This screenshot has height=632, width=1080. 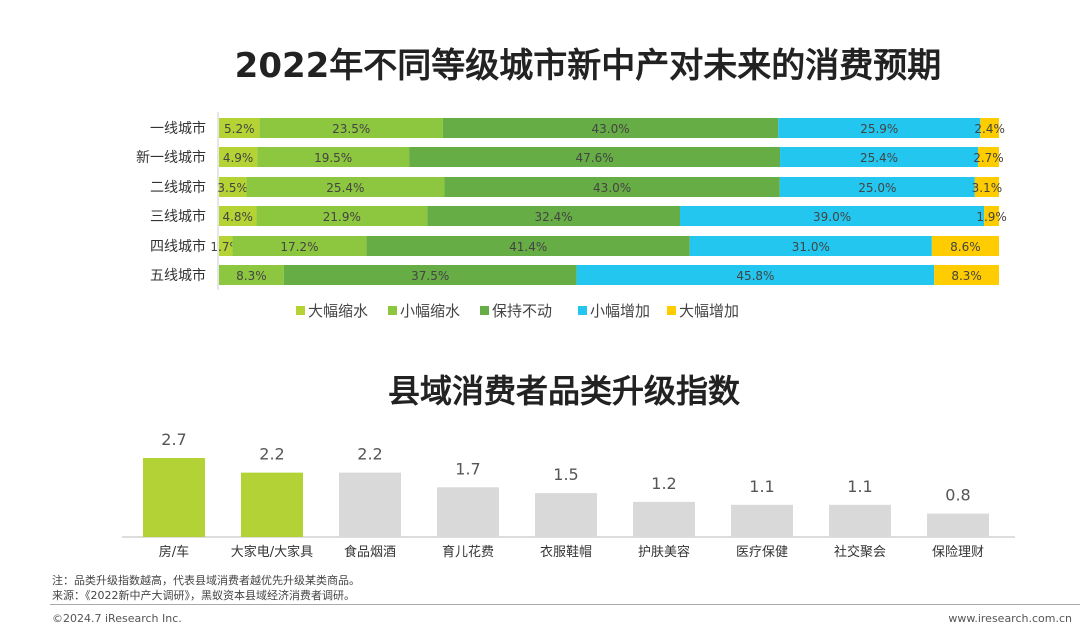 What do you see at coordinates (565, 474) in the screenshot?
I see `value-label: 1.5` at bounding box center [565, 474].